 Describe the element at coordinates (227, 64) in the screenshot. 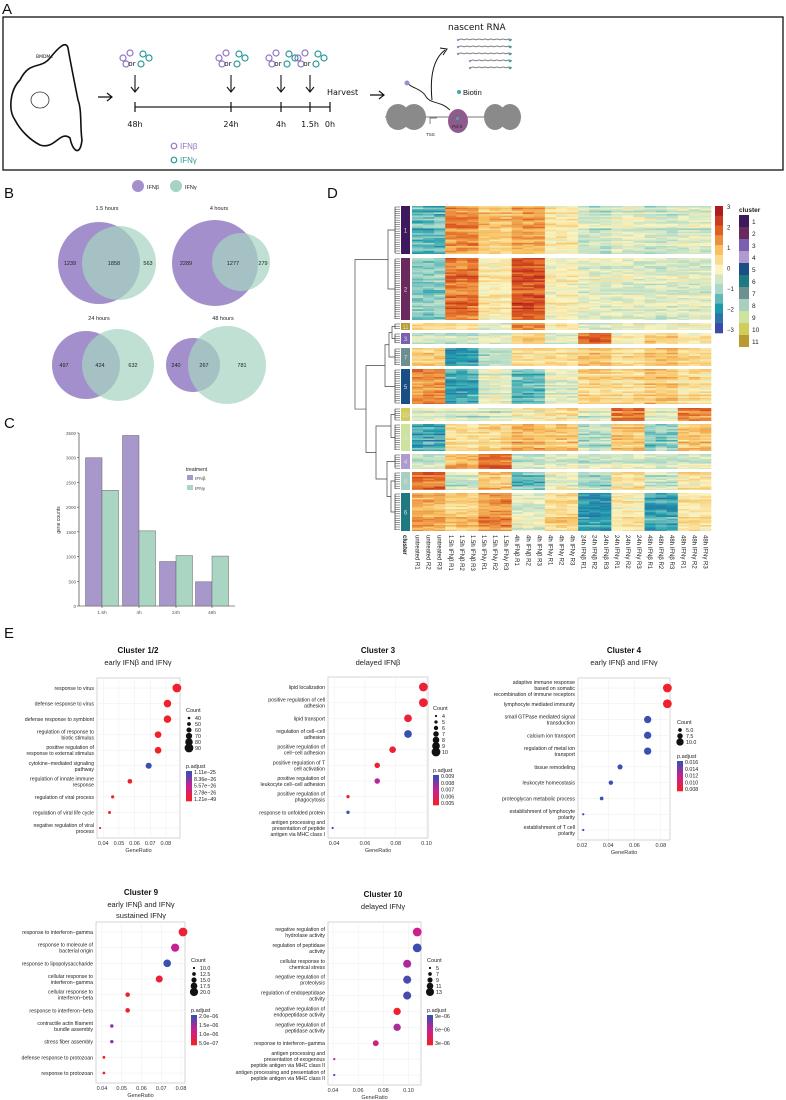

I see `or-label: or` at that location.